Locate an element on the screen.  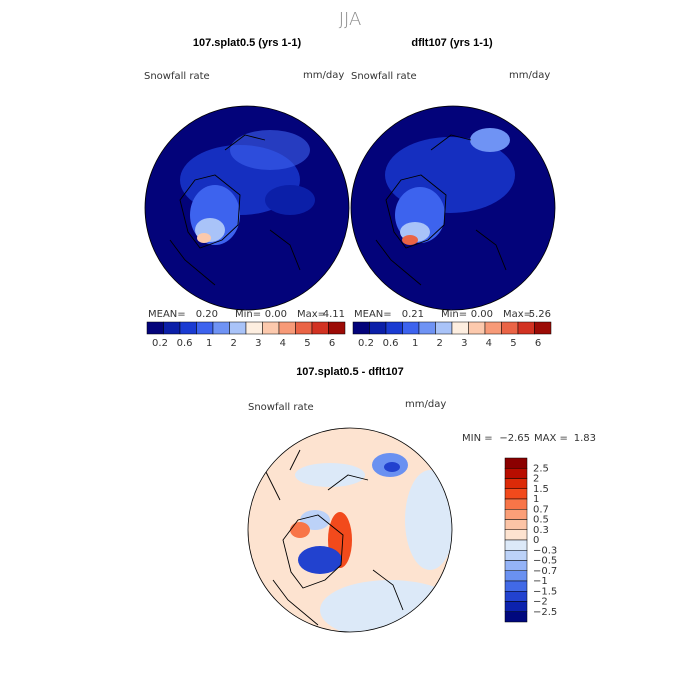
colorbar-label: 0.3 is located at coordinates (541, 530).